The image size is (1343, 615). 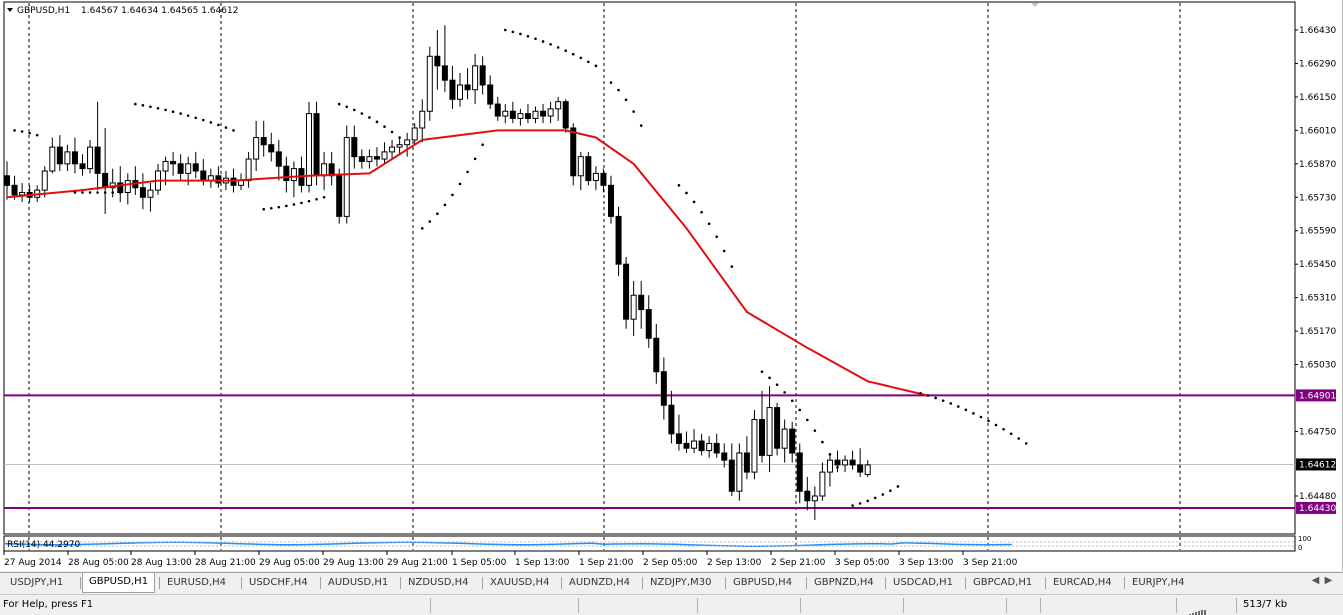 I want to click on chart-tab: GBPUSD,H1, so click(x=119, y=583).